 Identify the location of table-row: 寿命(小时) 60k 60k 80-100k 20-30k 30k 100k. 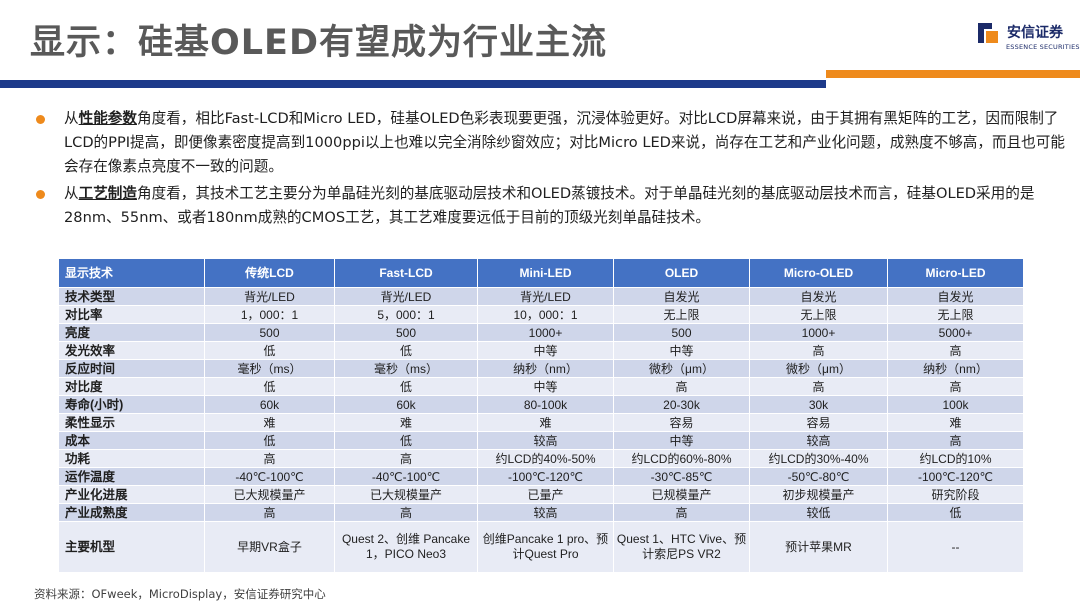
(541, 404).